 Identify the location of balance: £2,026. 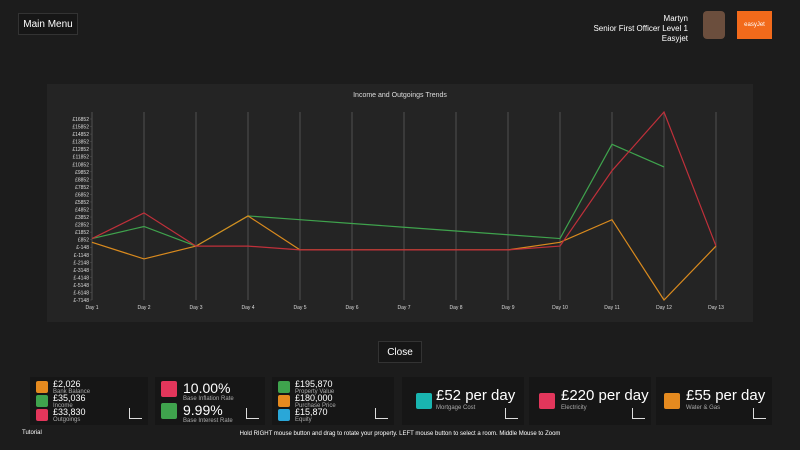
(67, 384).